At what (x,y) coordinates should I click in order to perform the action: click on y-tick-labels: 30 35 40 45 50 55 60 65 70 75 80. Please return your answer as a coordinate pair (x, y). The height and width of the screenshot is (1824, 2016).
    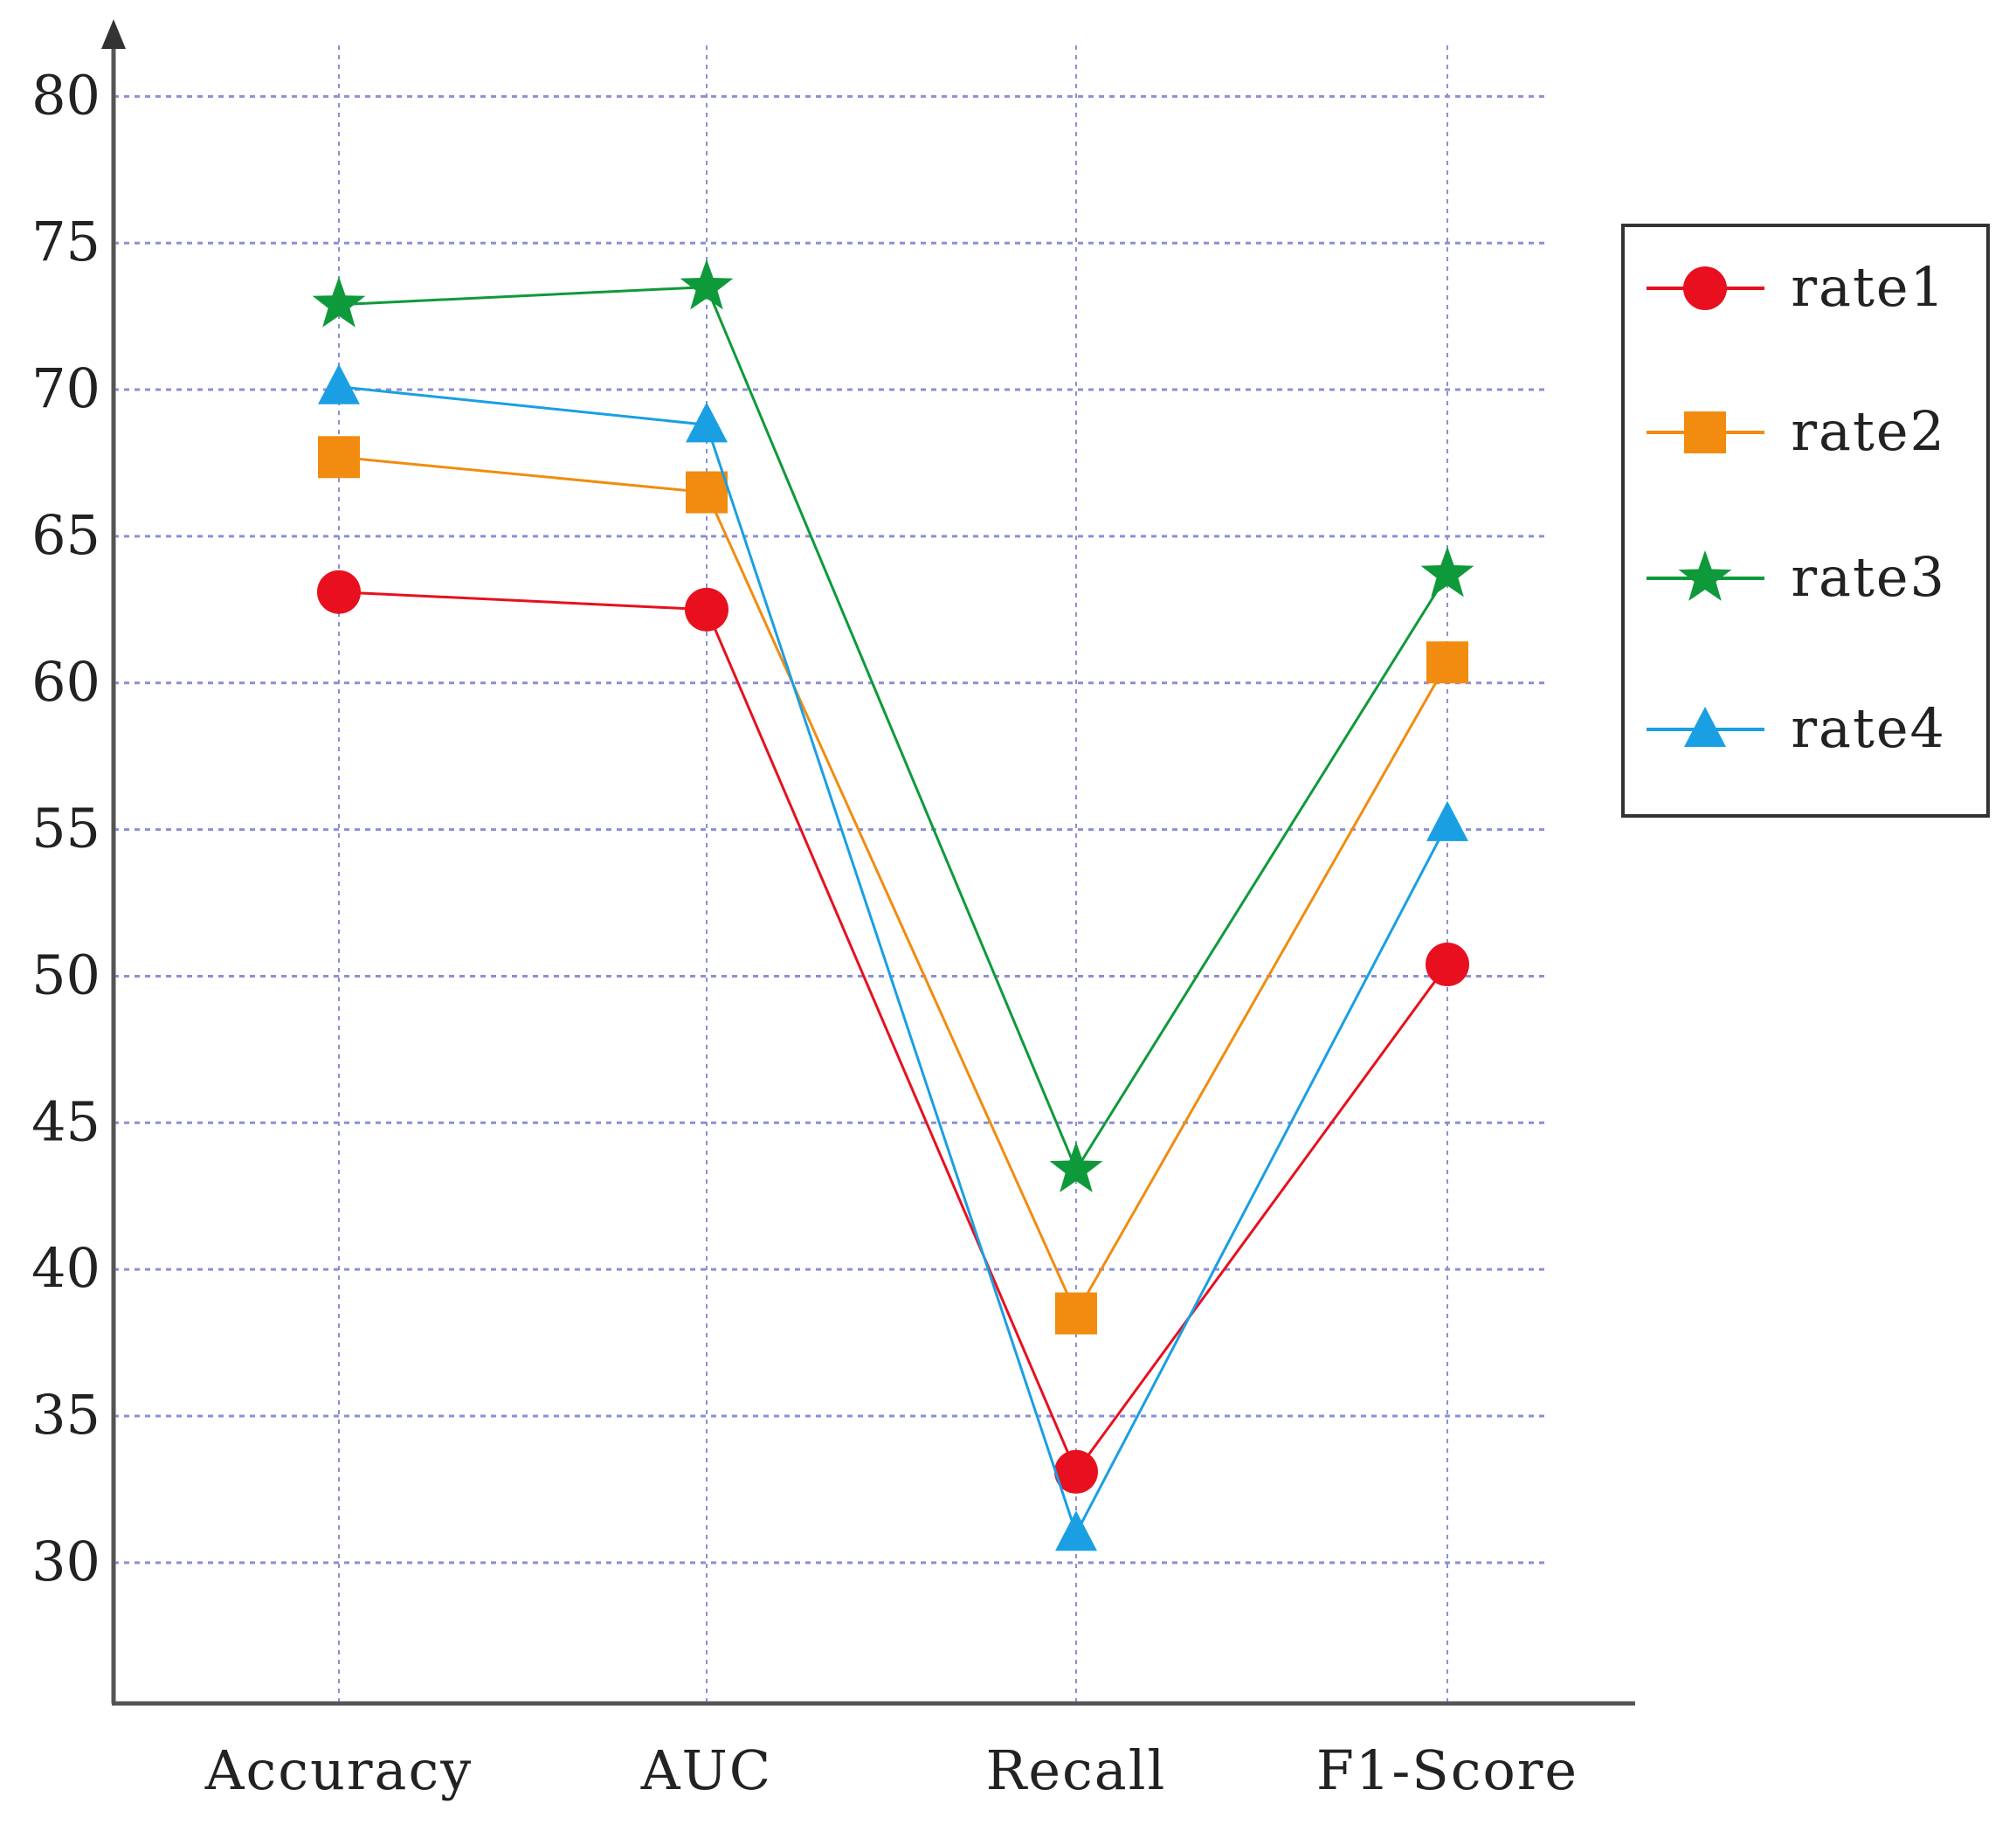
    Looking at the image, I should click on (65, 828).